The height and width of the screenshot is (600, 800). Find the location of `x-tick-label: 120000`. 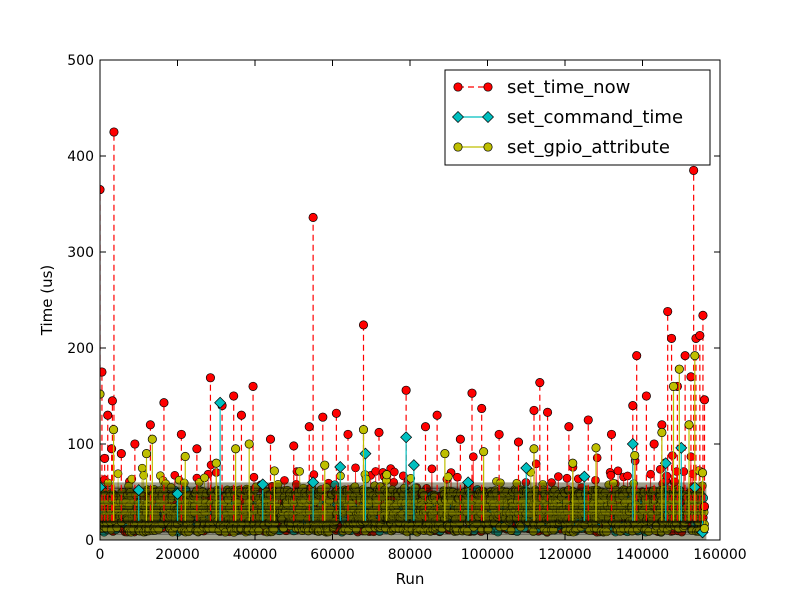

x-tick-label: 120000 is located at coordinates (564, 555).